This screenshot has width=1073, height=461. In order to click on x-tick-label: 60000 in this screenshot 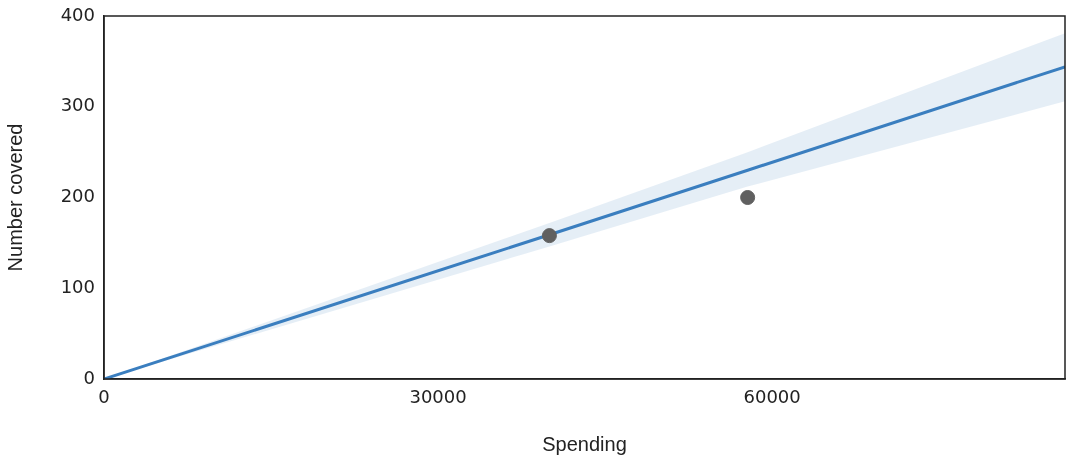, I will do `click(772, 397)`.